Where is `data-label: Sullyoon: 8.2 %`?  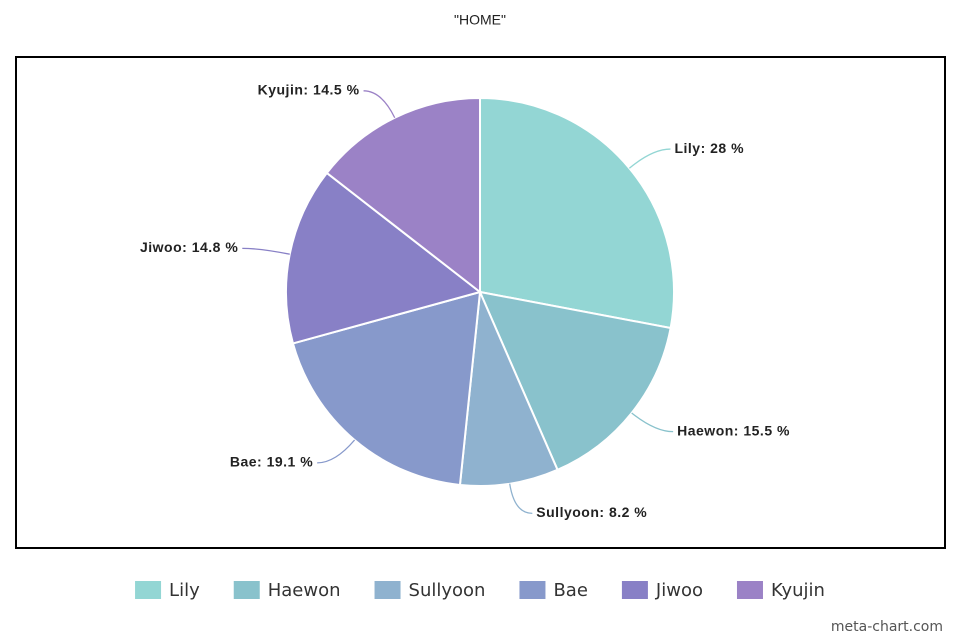 data-label: Sullyoon: 8.2 % is located at coordinates (591, 512).